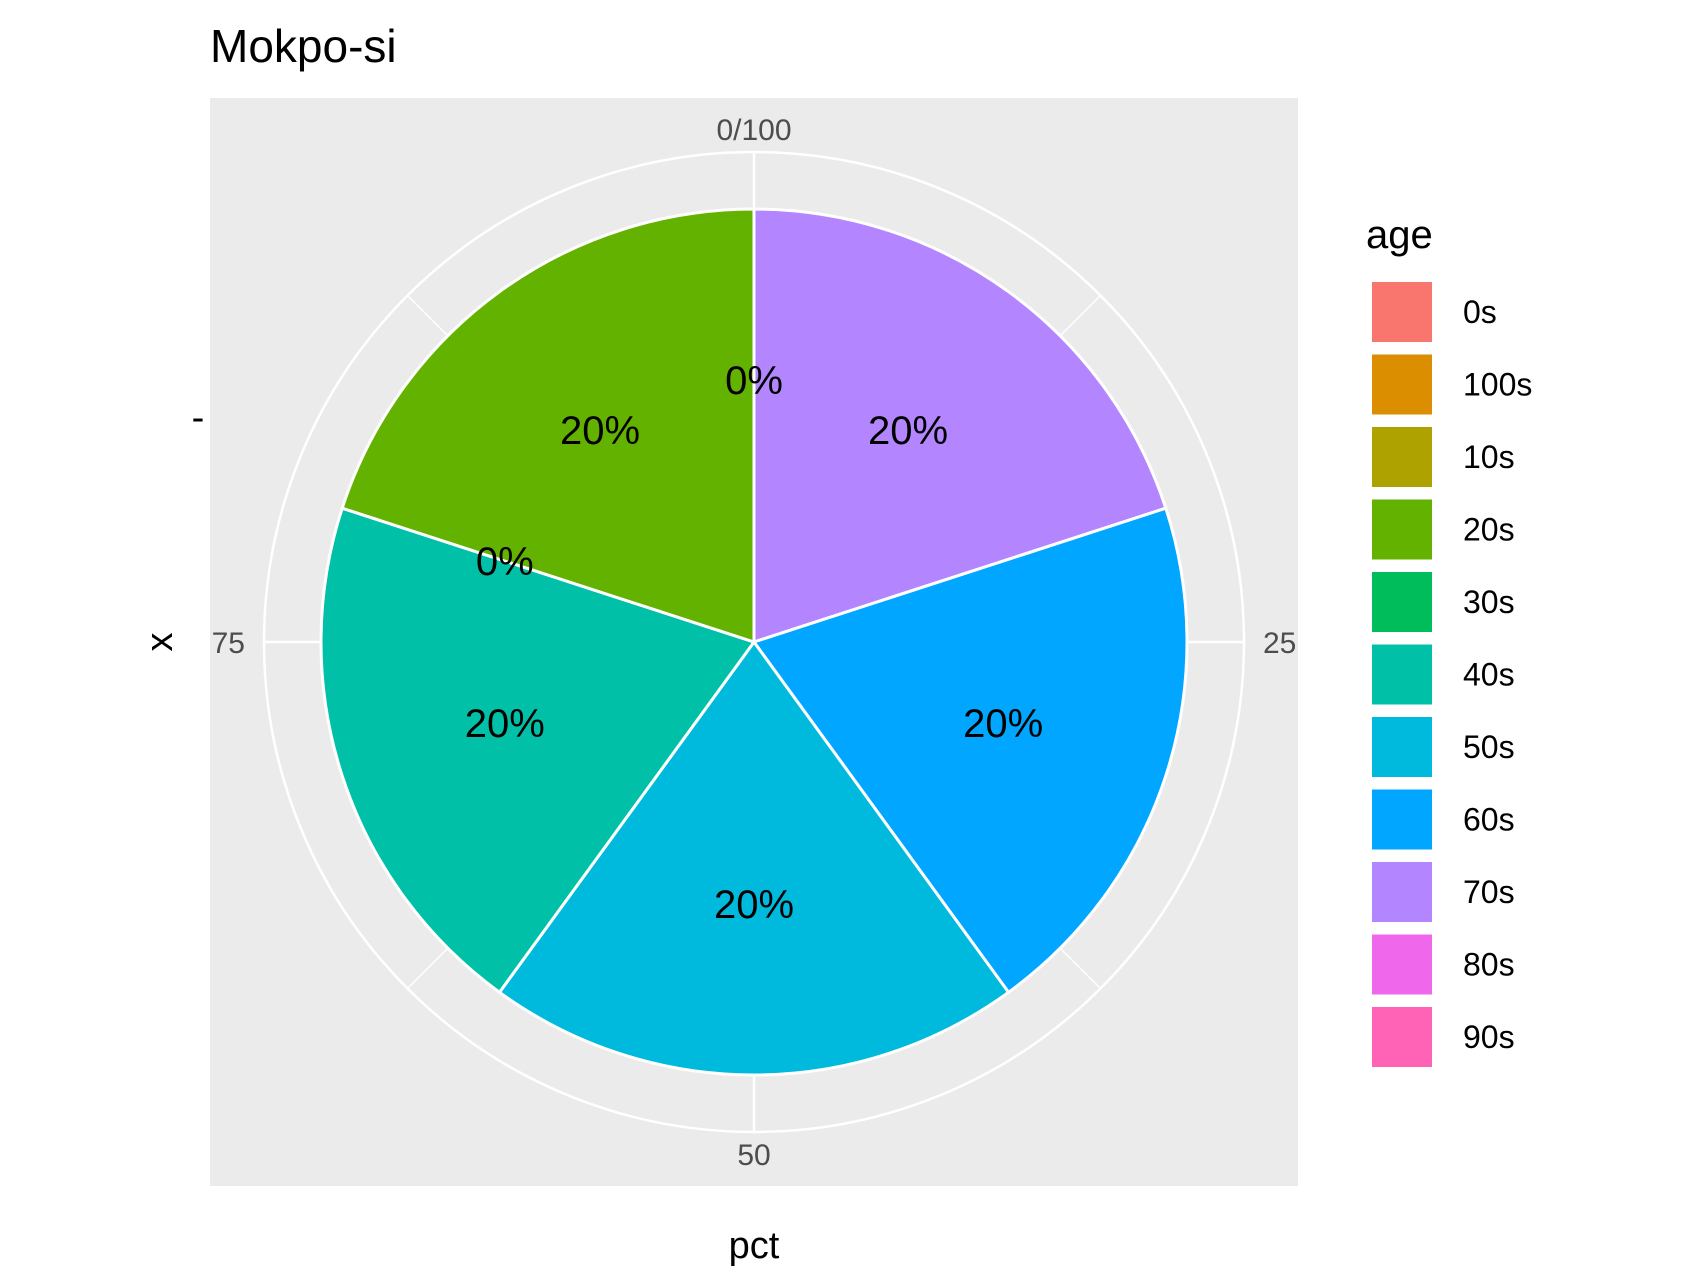 Image resolution: width=1693 pixels, height=1284 pixels. I want to click on y-axis-title: x, so click(160, 642).